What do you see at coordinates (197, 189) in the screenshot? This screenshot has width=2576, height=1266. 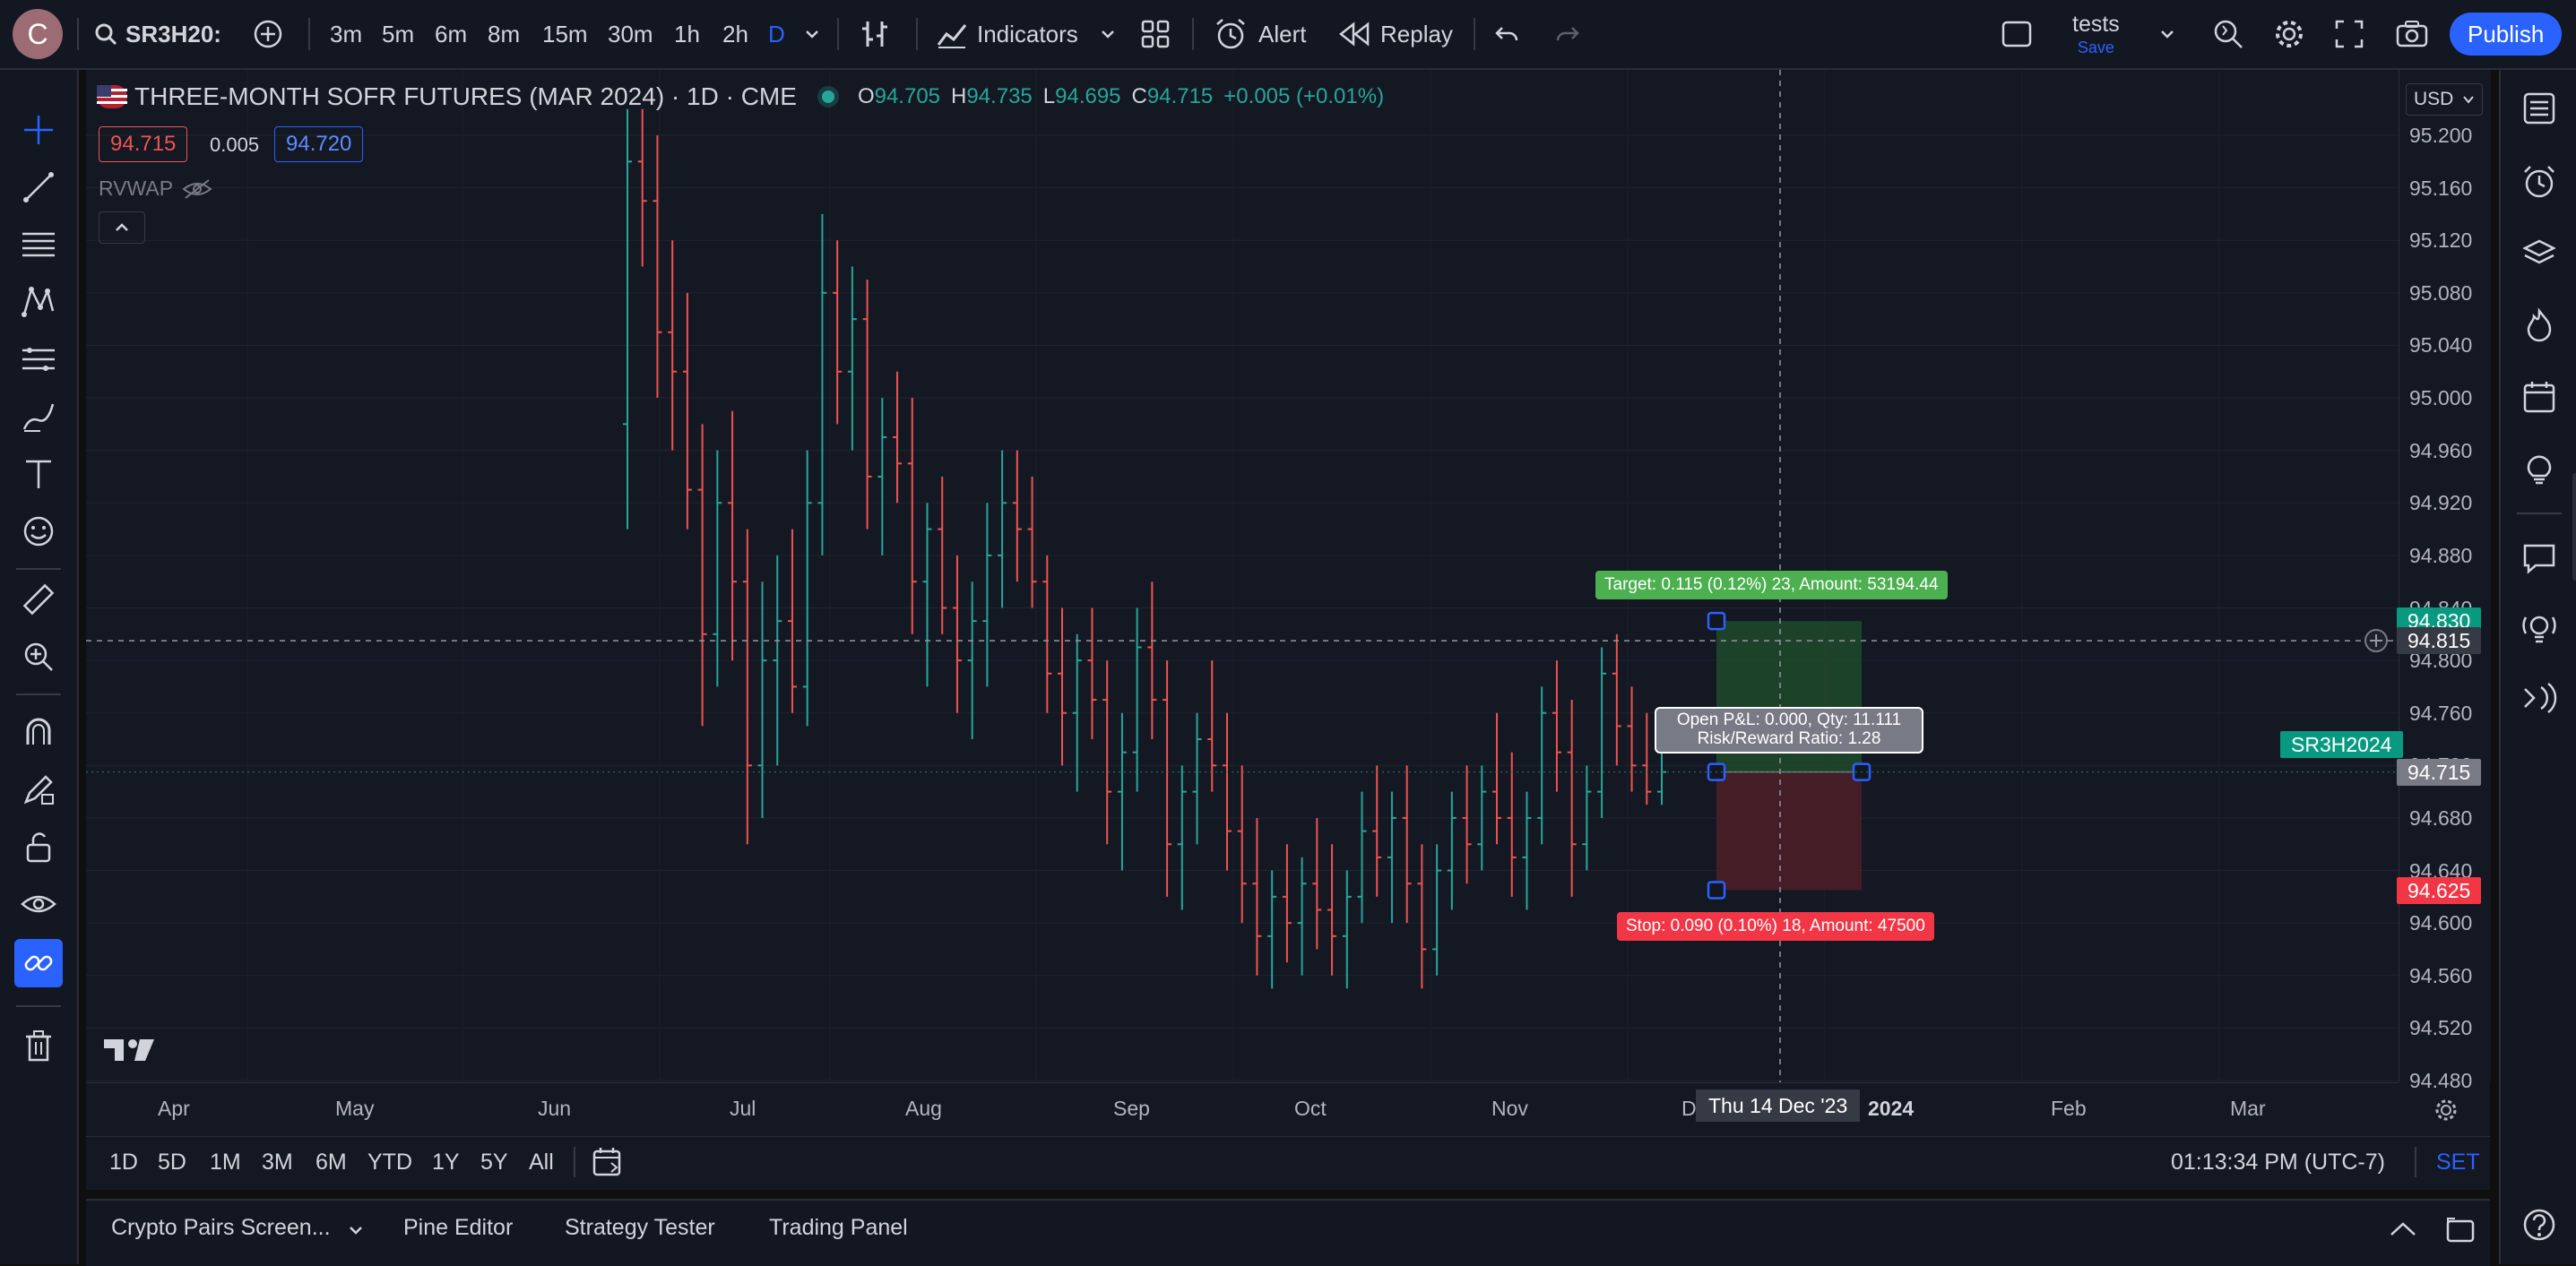 I see `eye-hidden-icon` at bounding box center [197, 189].